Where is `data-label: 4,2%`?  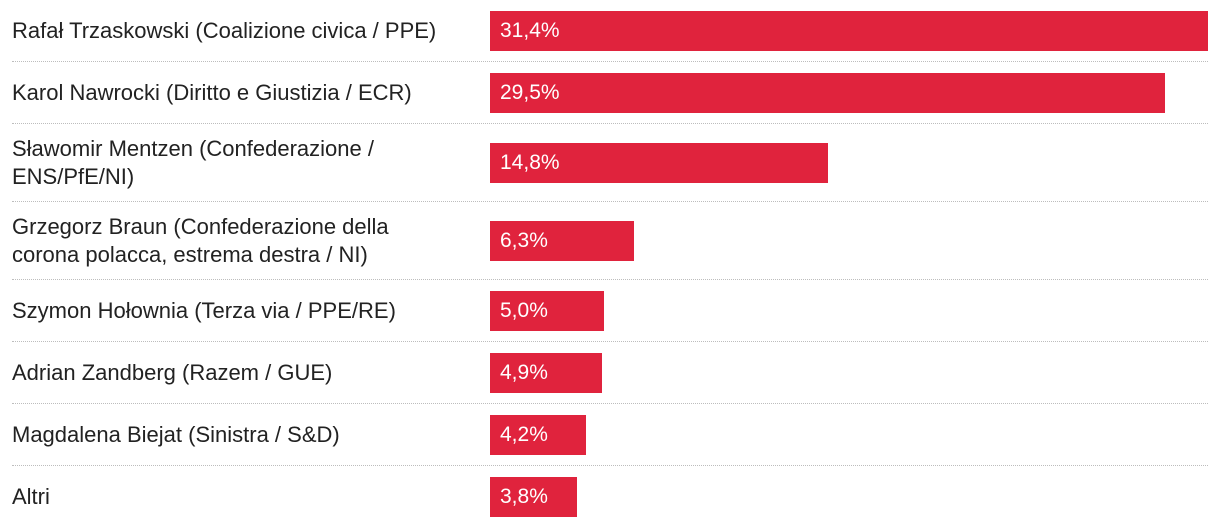
data-label: 4,2% is located at coordinates (524, 434).